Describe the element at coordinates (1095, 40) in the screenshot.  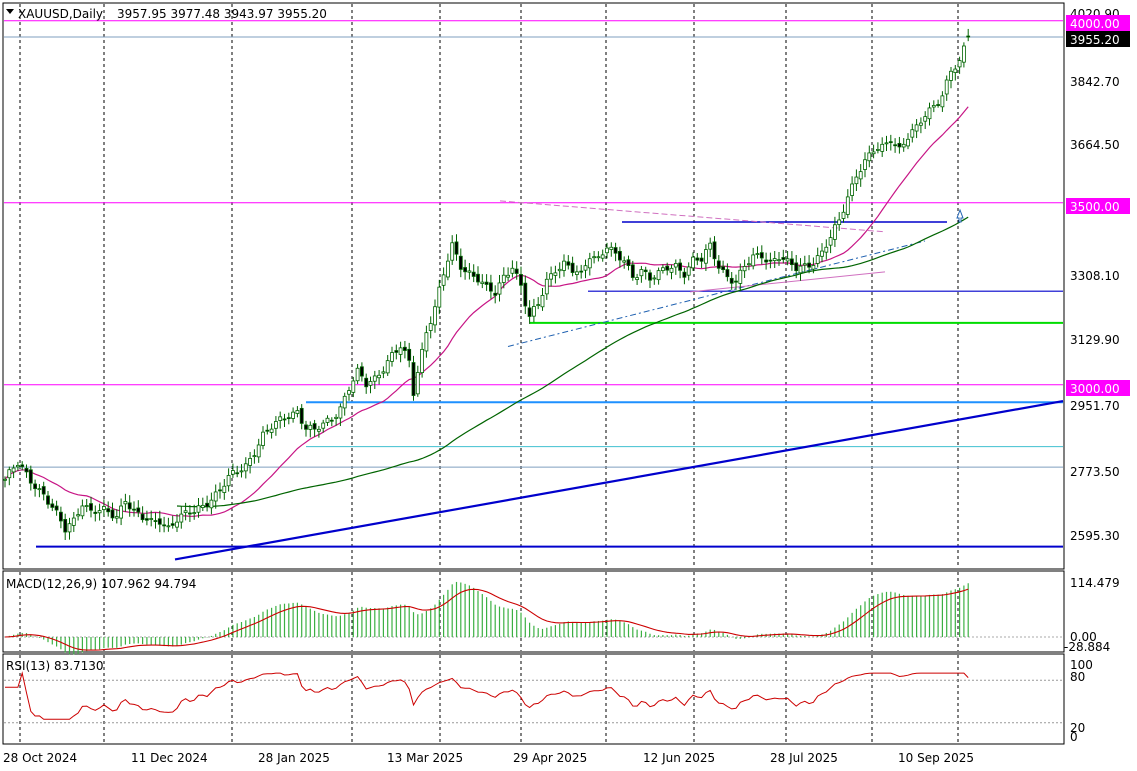
I see `last-price-badge-text: 3955.20` at that location.